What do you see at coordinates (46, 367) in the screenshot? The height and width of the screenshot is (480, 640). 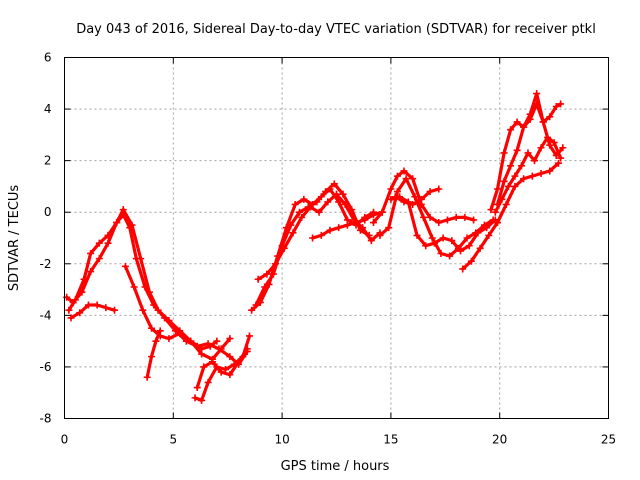 I see `y-tick-label: -6` at bounding box center [46, 367].